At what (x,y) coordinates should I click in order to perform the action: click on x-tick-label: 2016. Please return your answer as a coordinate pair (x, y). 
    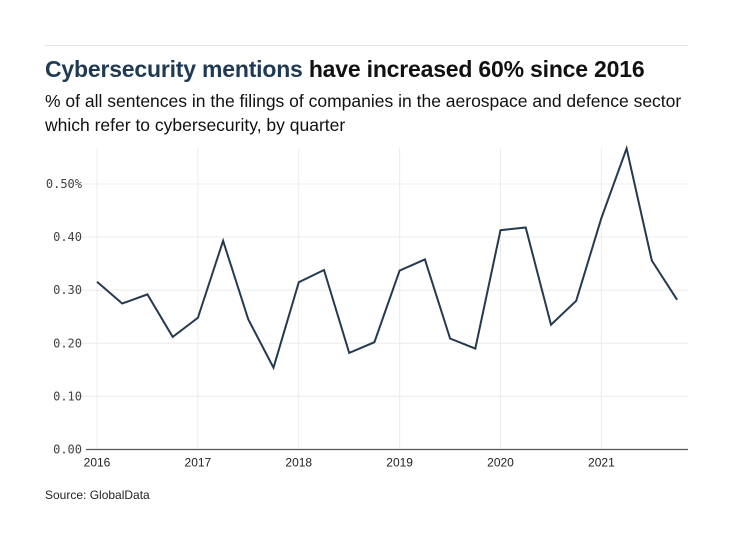
    Looking at the image, I should click on (97, 463).